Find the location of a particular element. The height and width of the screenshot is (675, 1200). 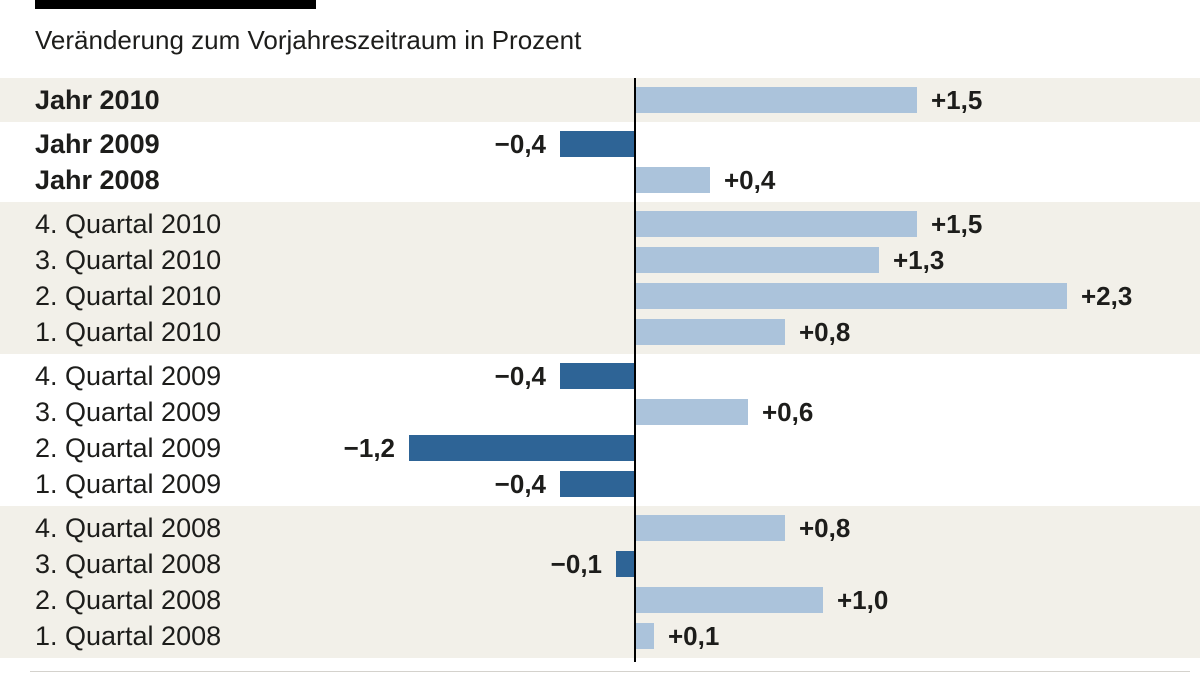

row-label: Jahr 2010 is located at coordinates (97, 100).